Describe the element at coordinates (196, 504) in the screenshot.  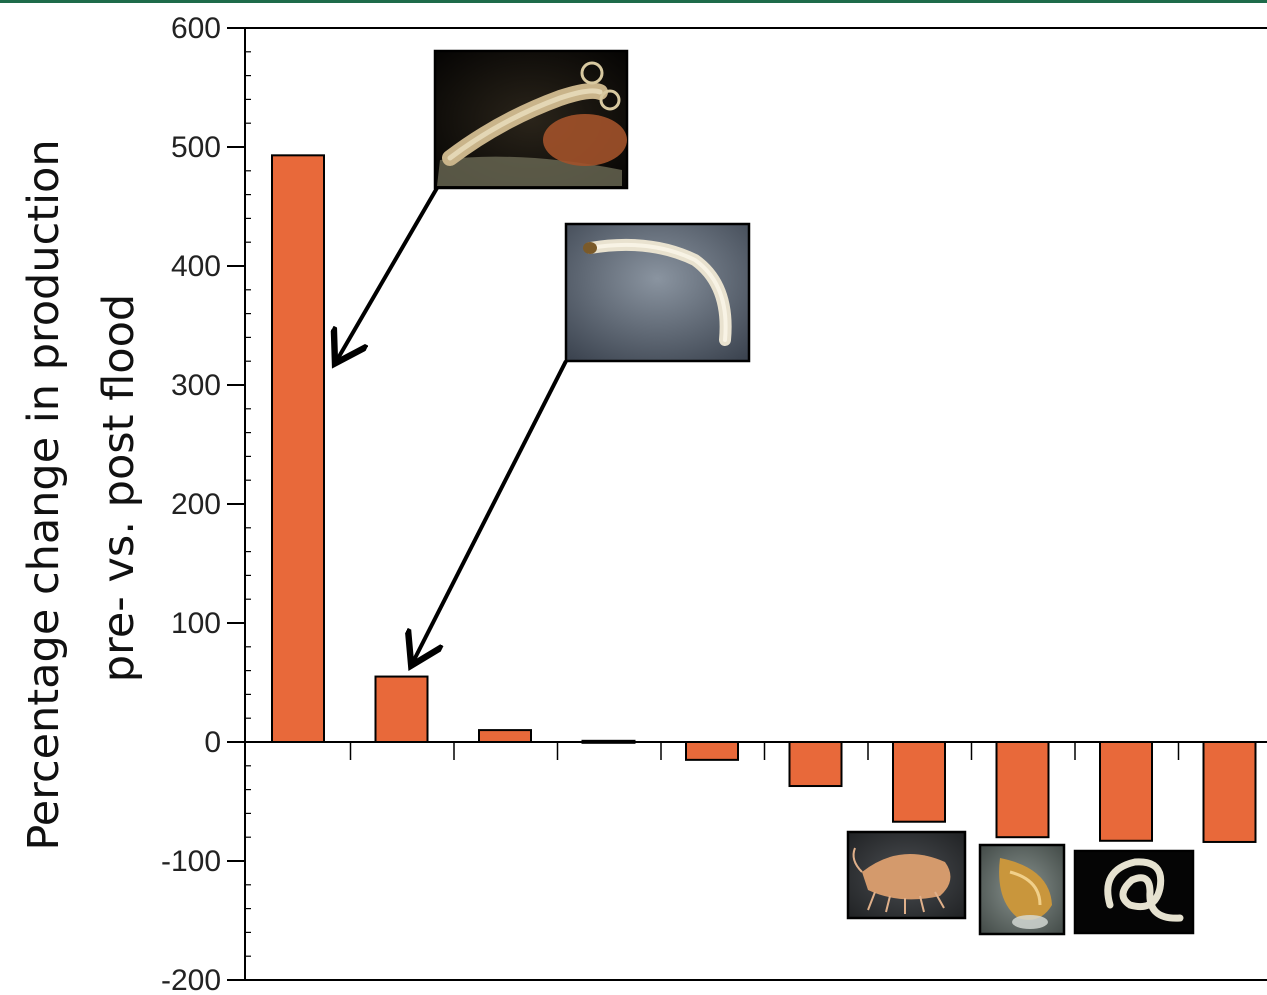
I see `y-tick-label: 200` at that location.